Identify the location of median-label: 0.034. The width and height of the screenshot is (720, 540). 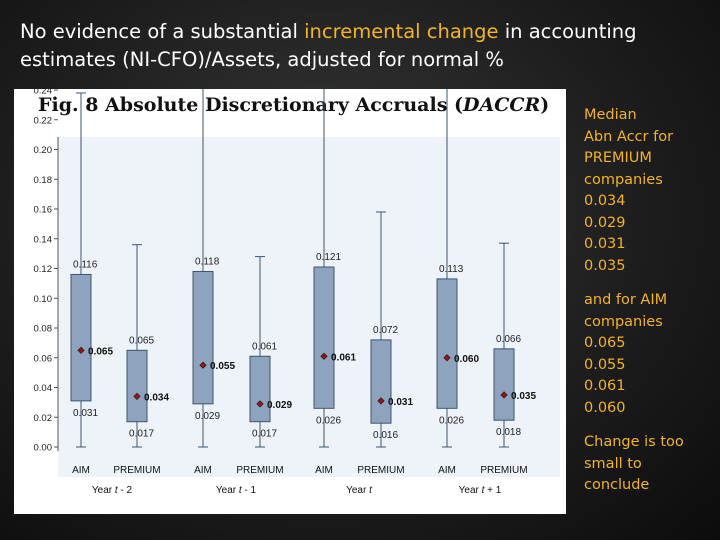
(156, 397).